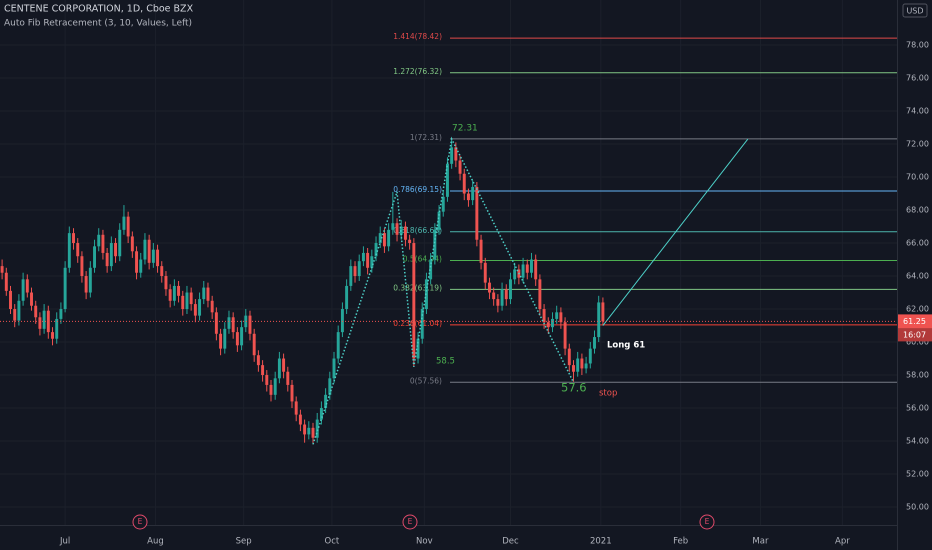 This screenshot has width=932, height=550. Describe the element at coordinates (601, 542) in the screenshot. I see `x-tick-label: 2021` at that location.